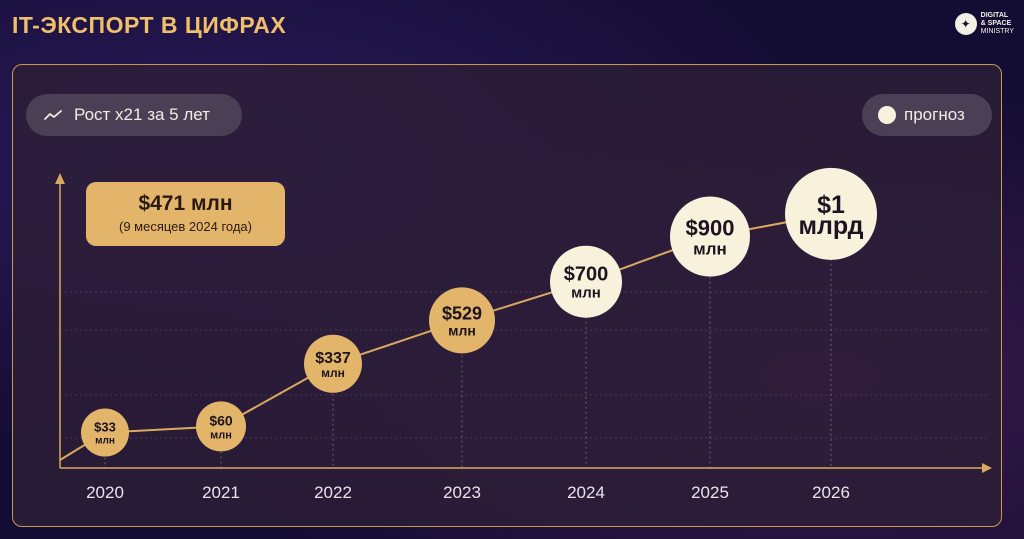 The height and width of the screenshot is (539, 1024). What do you see at coordinates (105, 427) in the screenshot?
I see `data-label-value: $33` at bounding box center [105, 427].